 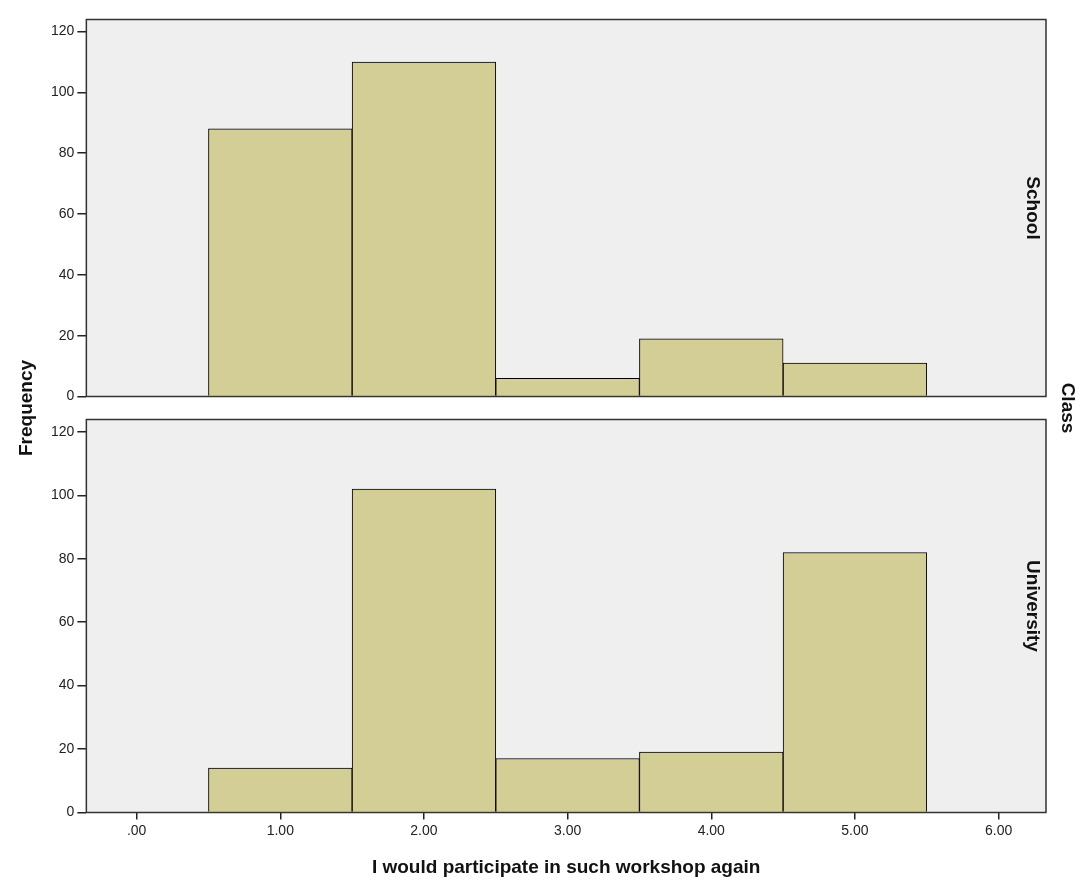 I want to click on x-tick-label: 2.00, so click(x=424, y=829).